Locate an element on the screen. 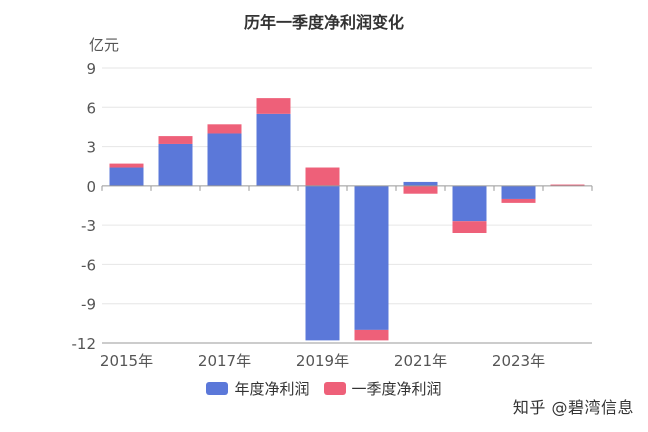 This screenshot has width=648, height=432. bar-annual-2018年 is located at coordinates (273, 149).